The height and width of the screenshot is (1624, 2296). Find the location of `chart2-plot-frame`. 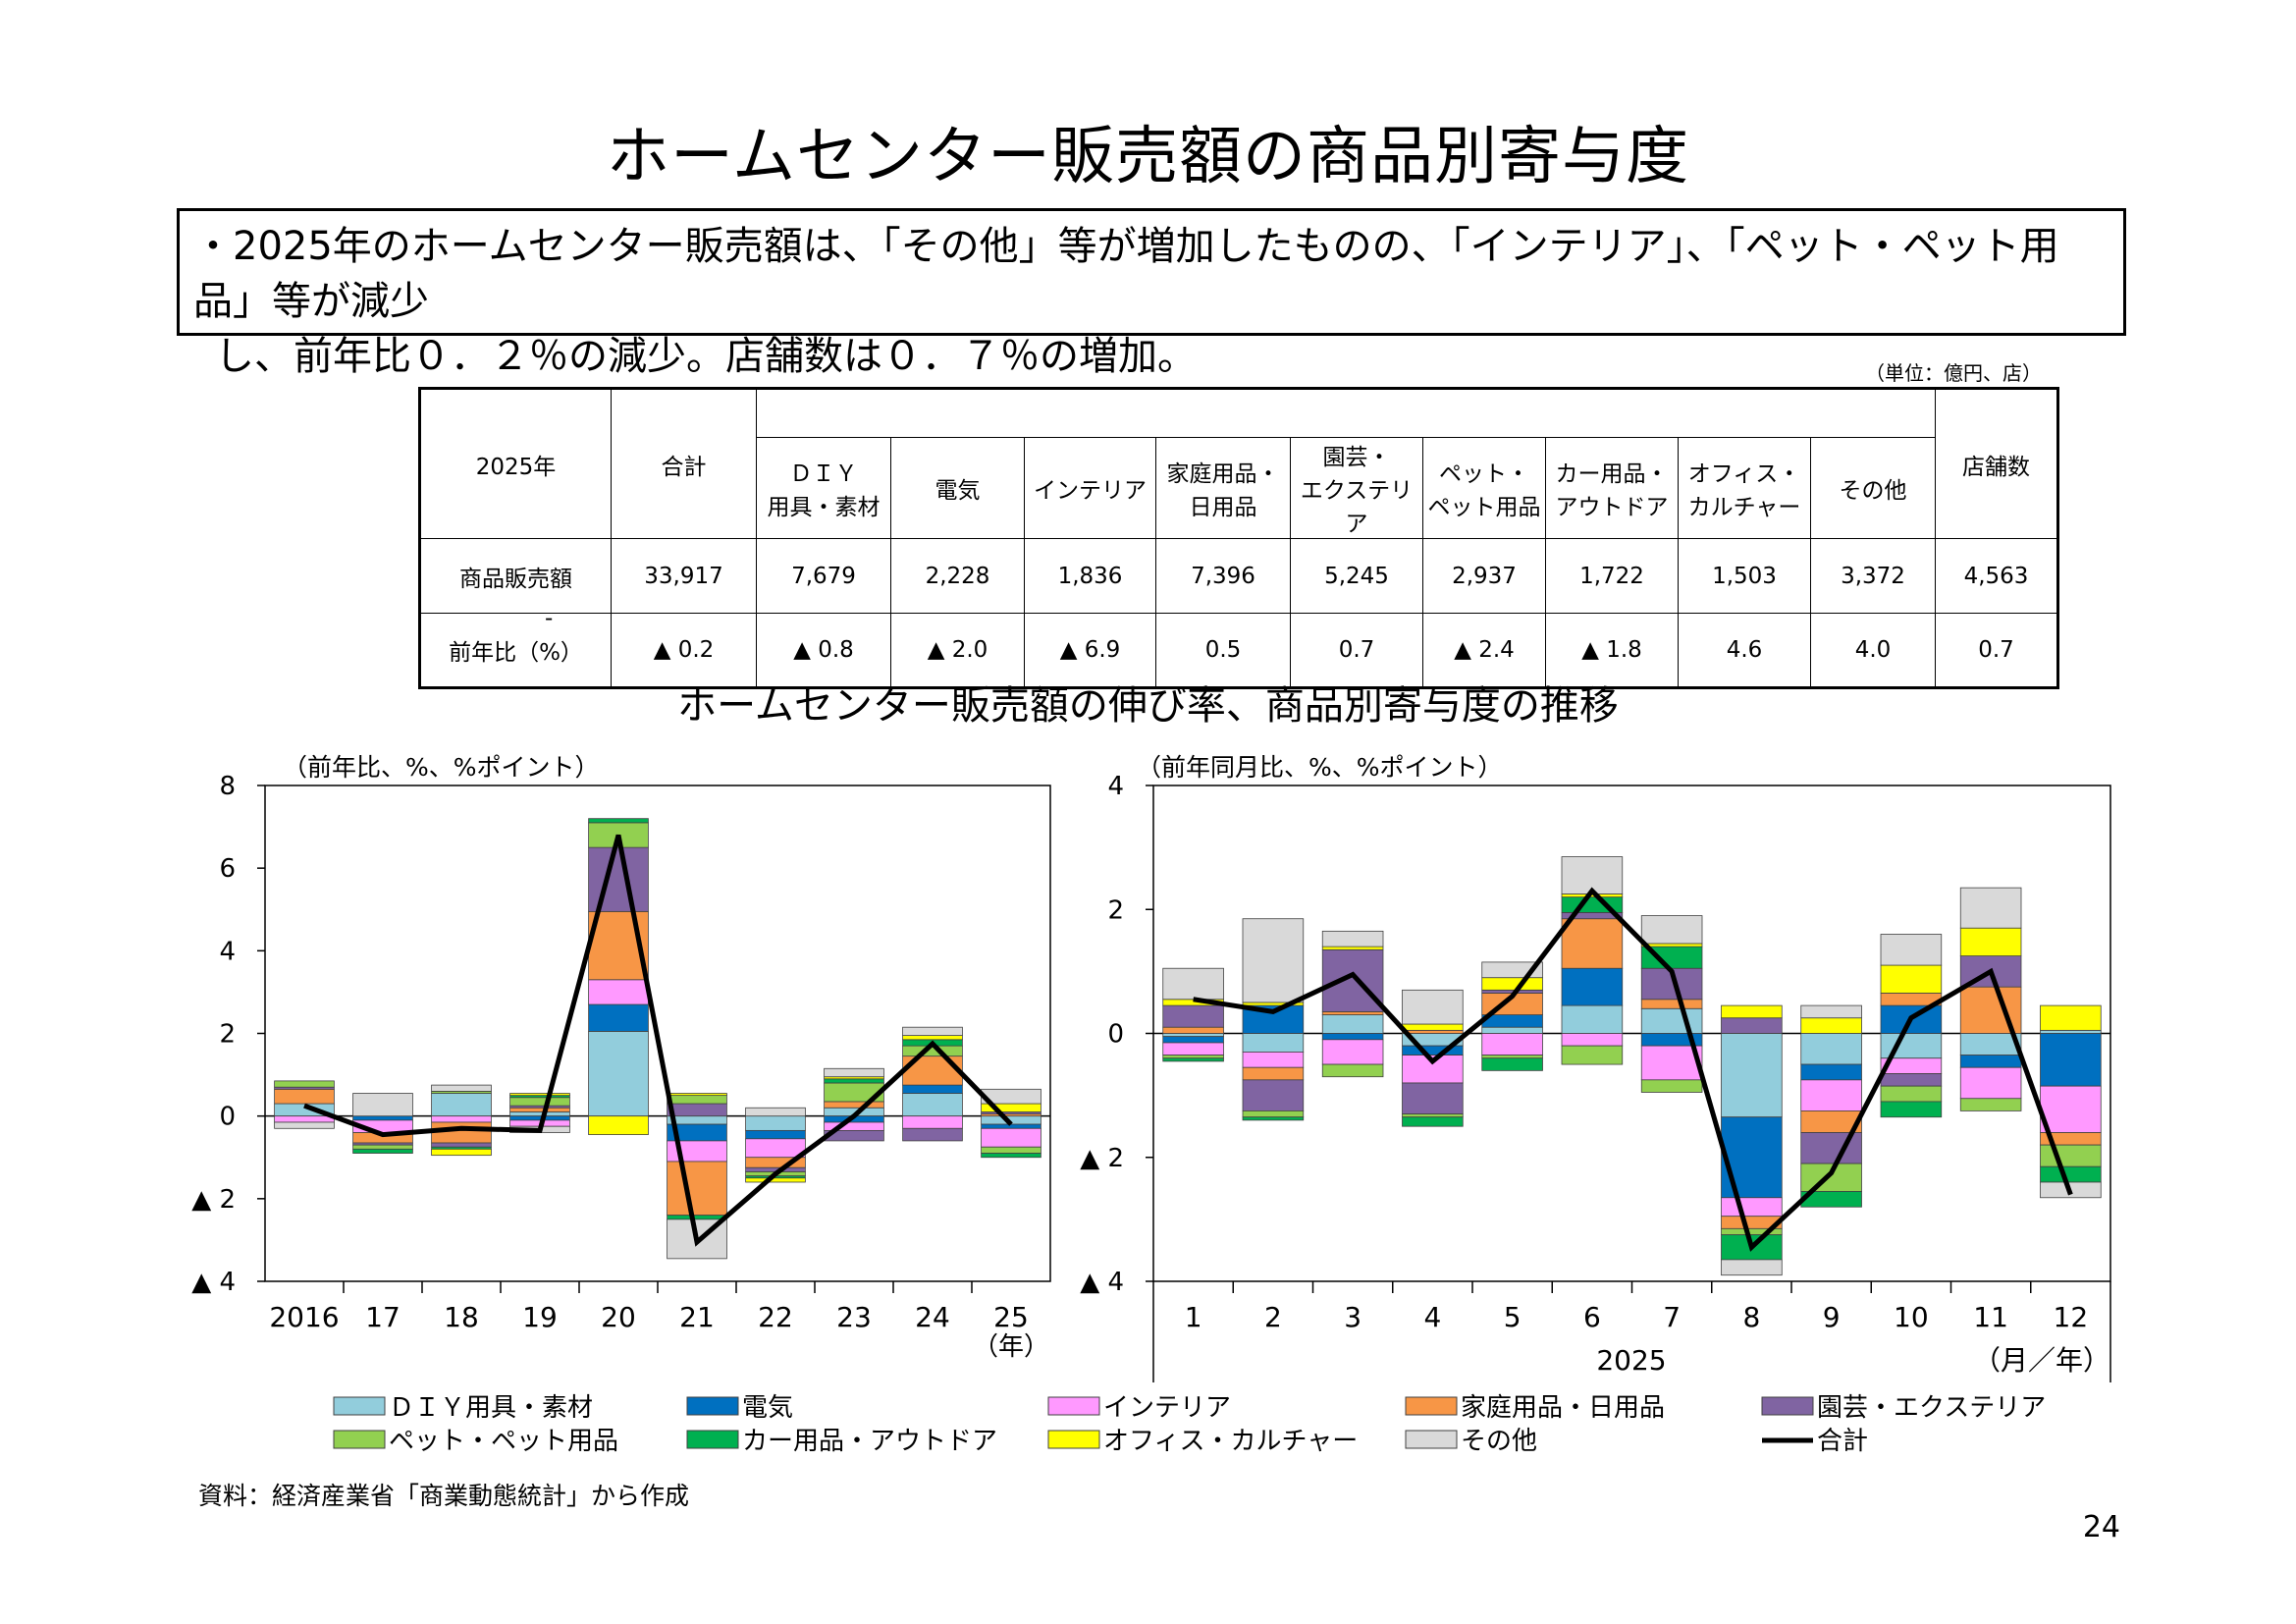

chart2-plot-frame is located at coordinates (1631, 1033).